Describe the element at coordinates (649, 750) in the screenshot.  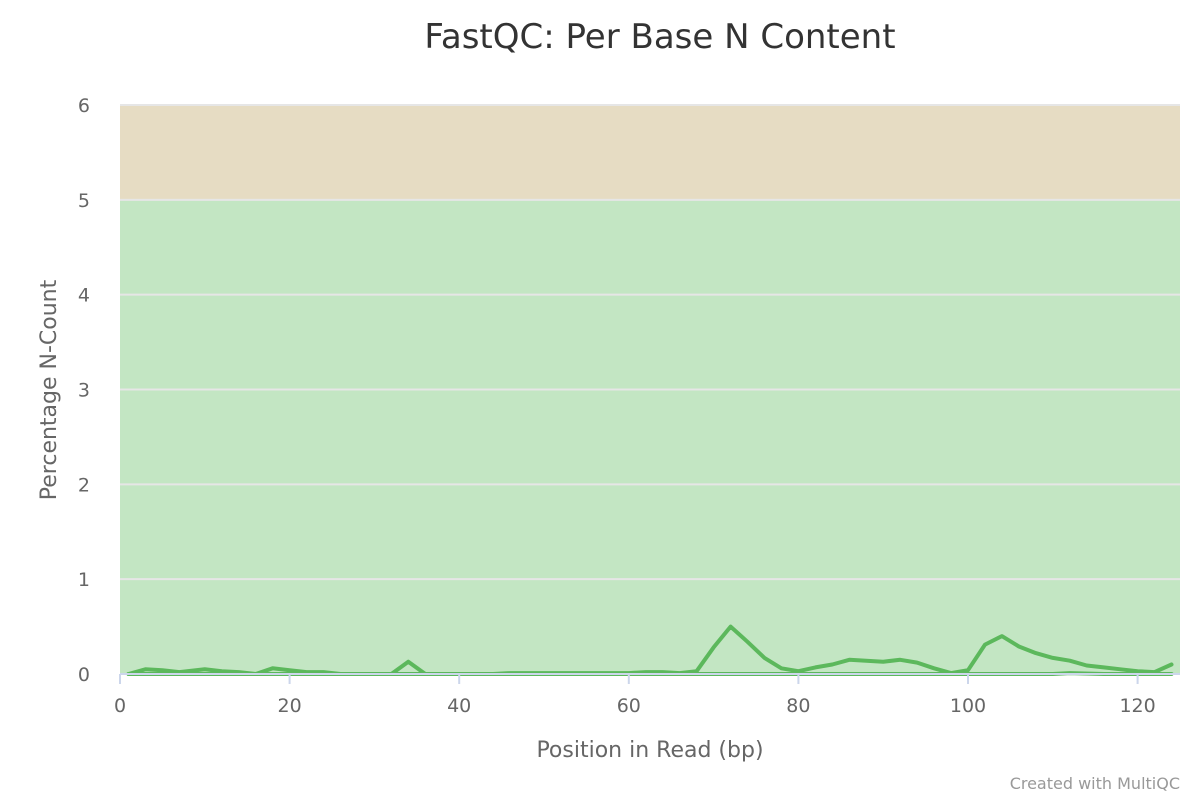
I see `x-axis-label: Position in Read (bp)` at that location.